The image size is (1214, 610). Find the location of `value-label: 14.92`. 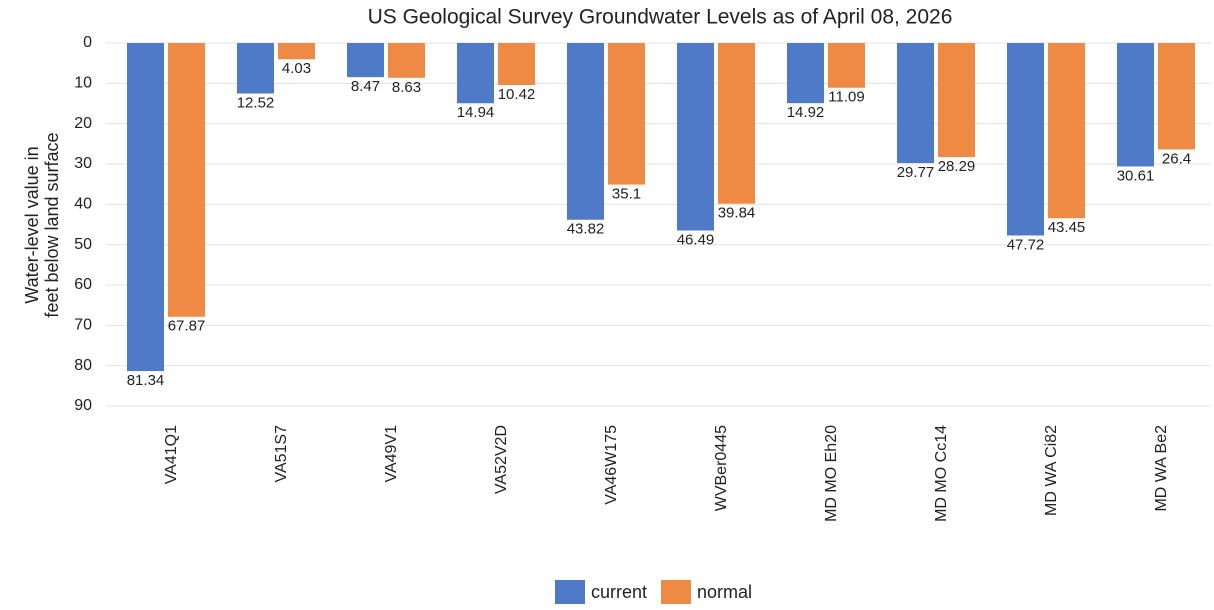

value-label: 14.92 is located at coordinates (806, 112).